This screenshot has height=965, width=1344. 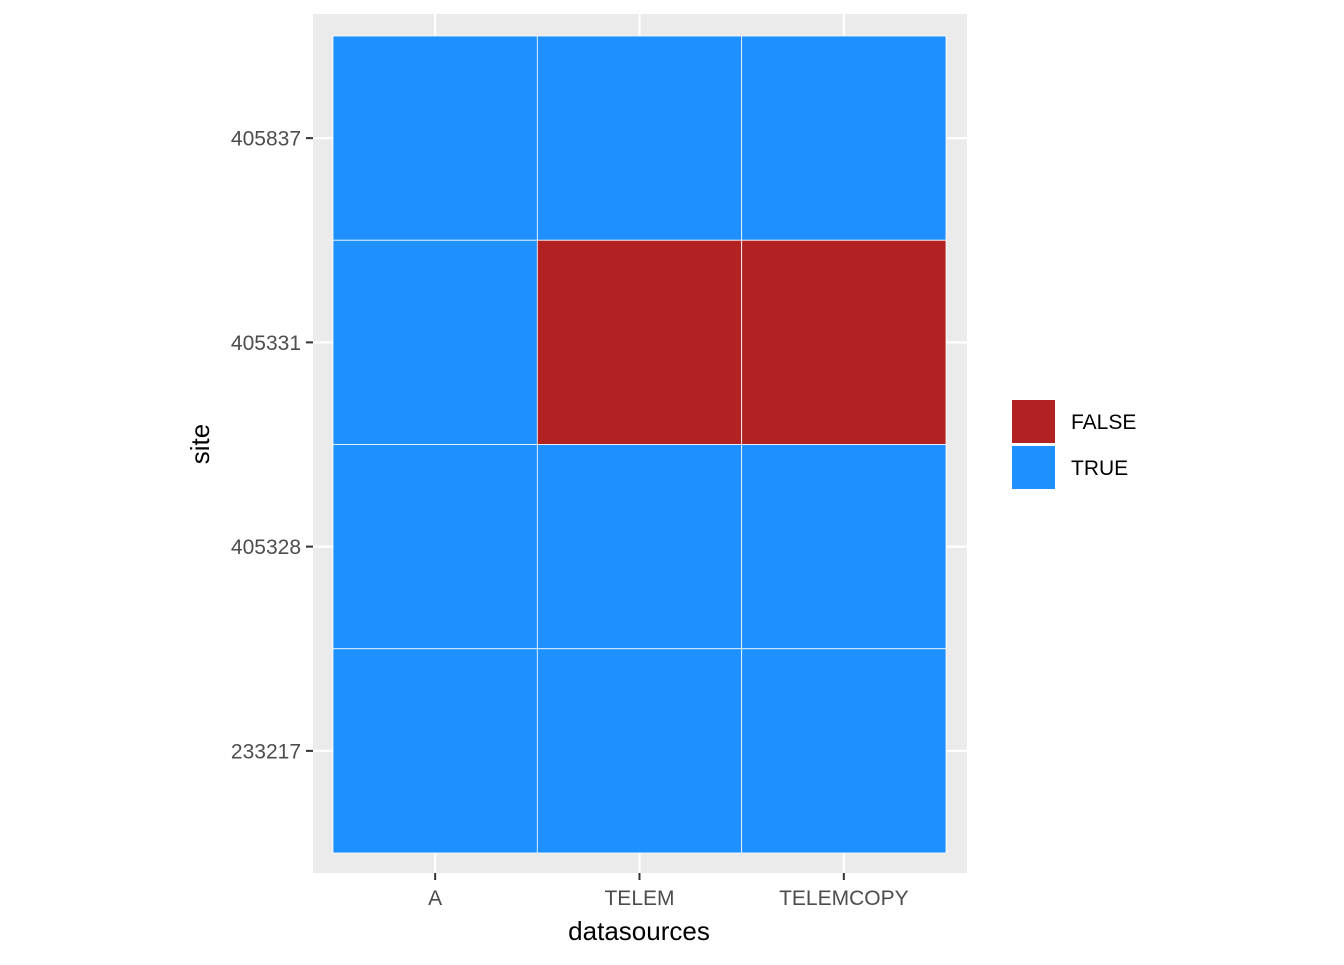 I want to click on x-tick-label: A, so click(x=435, y=898).